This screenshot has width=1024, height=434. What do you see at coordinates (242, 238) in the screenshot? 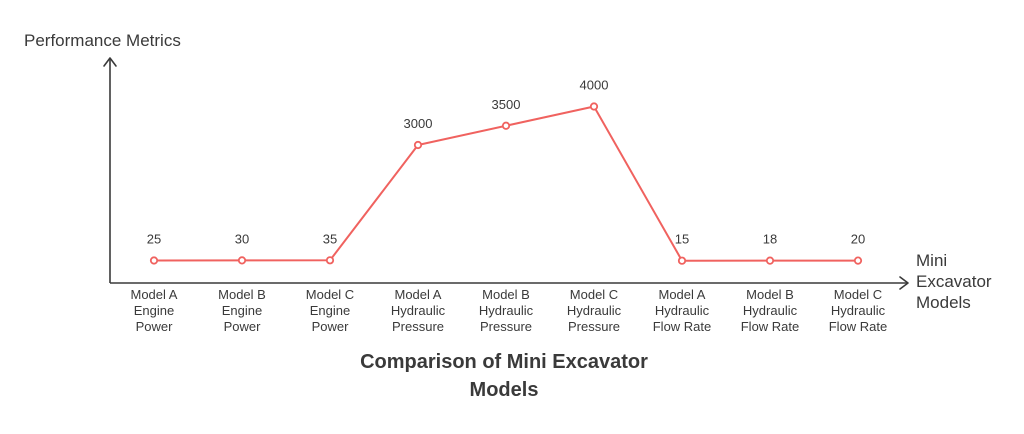
I see `data-label: 30` at bounding box center [242, 238].